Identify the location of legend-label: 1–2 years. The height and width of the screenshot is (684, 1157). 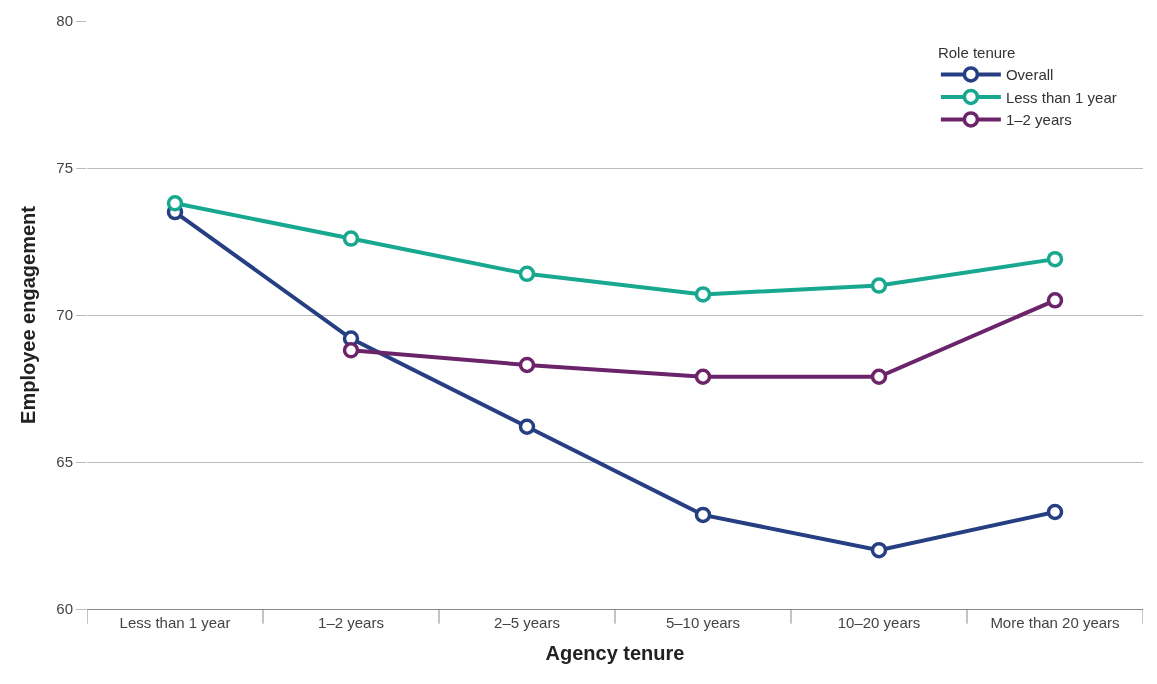
(1038, 120).